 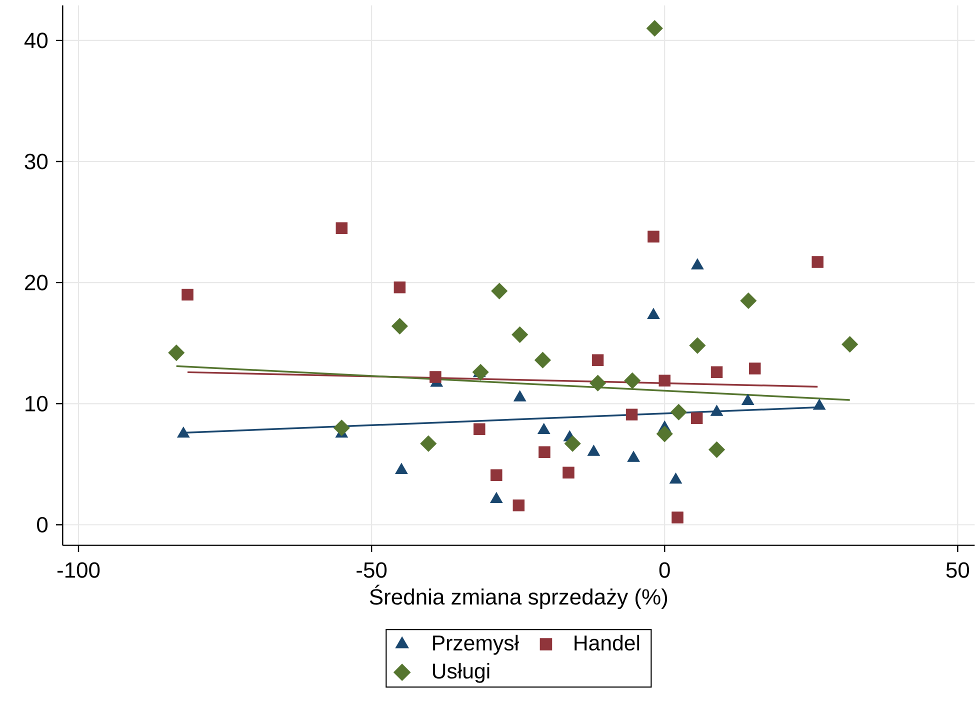 What do you see at coordinates (607, 642) in the screenshot?
I see `legend-label: Handel` at bounding box center [607, 642].